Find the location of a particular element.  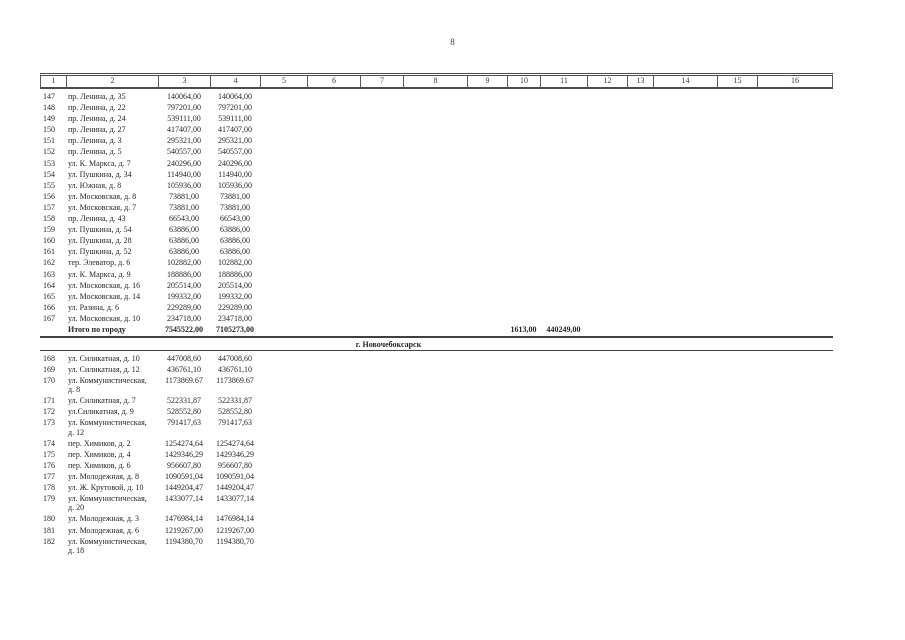

row-number: 147 is located at coordinates (49, 96).